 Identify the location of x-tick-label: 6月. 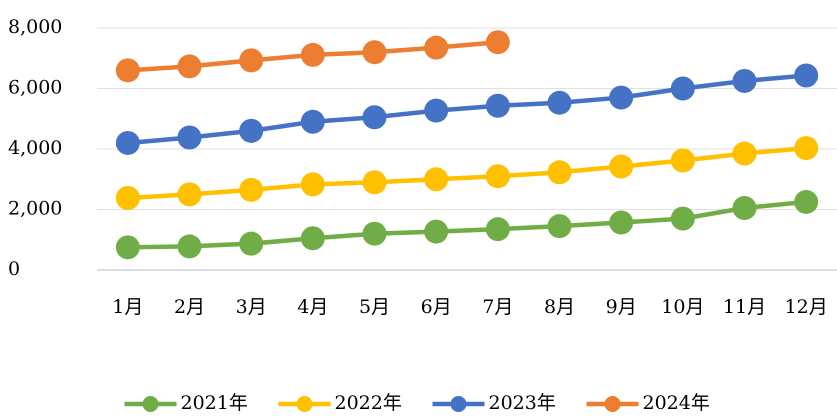
(436, 307).